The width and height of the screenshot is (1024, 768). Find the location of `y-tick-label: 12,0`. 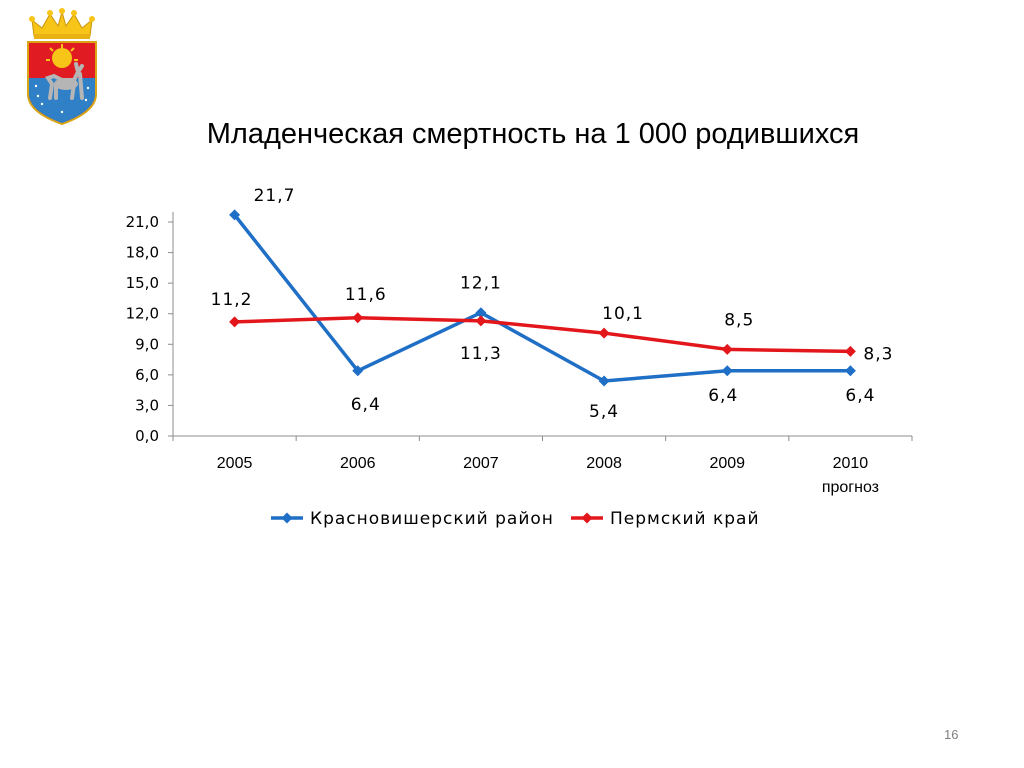

y-tick-label: 12,0 is located at coordinates (142, 314).